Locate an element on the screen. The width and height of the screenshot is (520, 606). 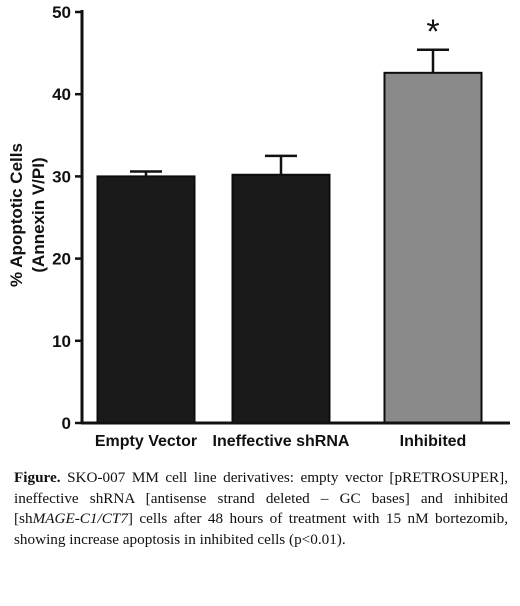
y-tick-label: 20 is located at coordinates (61, 259).